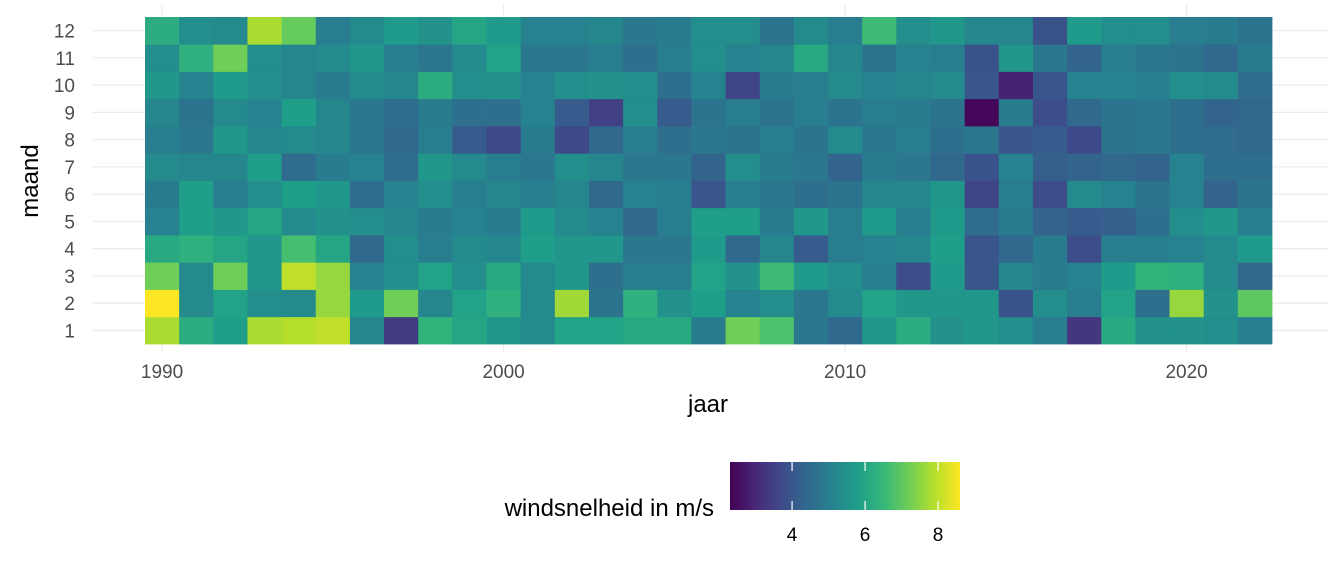 The image size is (1344, 576). I want to click on legend-colorbar, so click(845, 486).